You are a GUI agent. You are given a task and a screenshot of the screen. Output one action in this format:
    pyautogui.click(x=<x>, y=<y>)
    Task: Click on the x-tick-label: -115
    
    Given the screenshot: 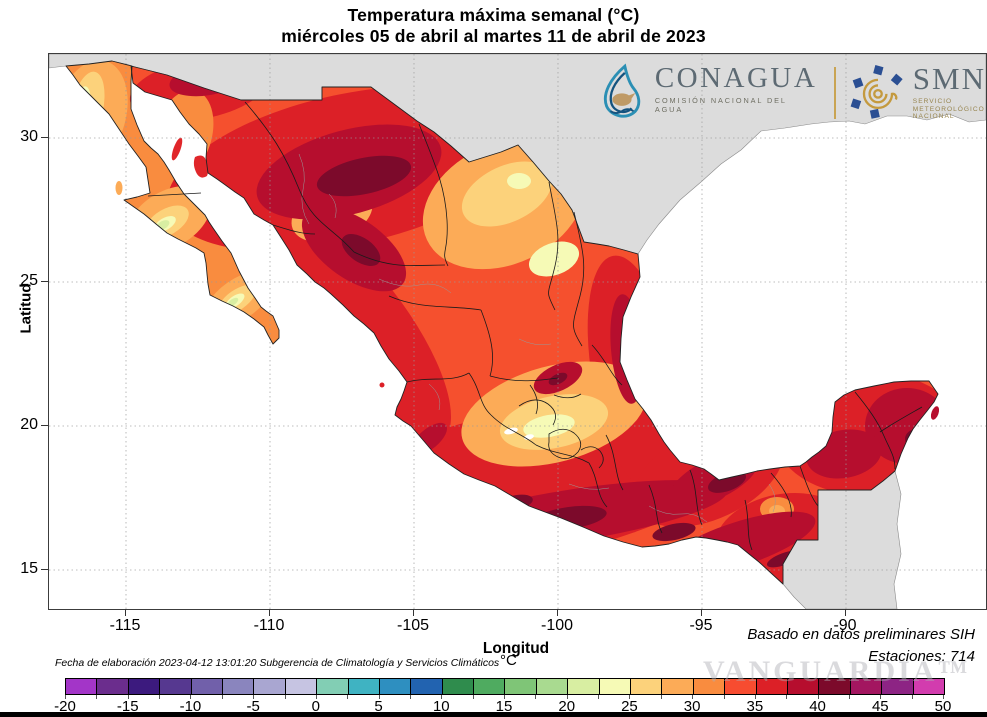 What is the action you would take?
    pyautogui.click(x=125, y=625)
    